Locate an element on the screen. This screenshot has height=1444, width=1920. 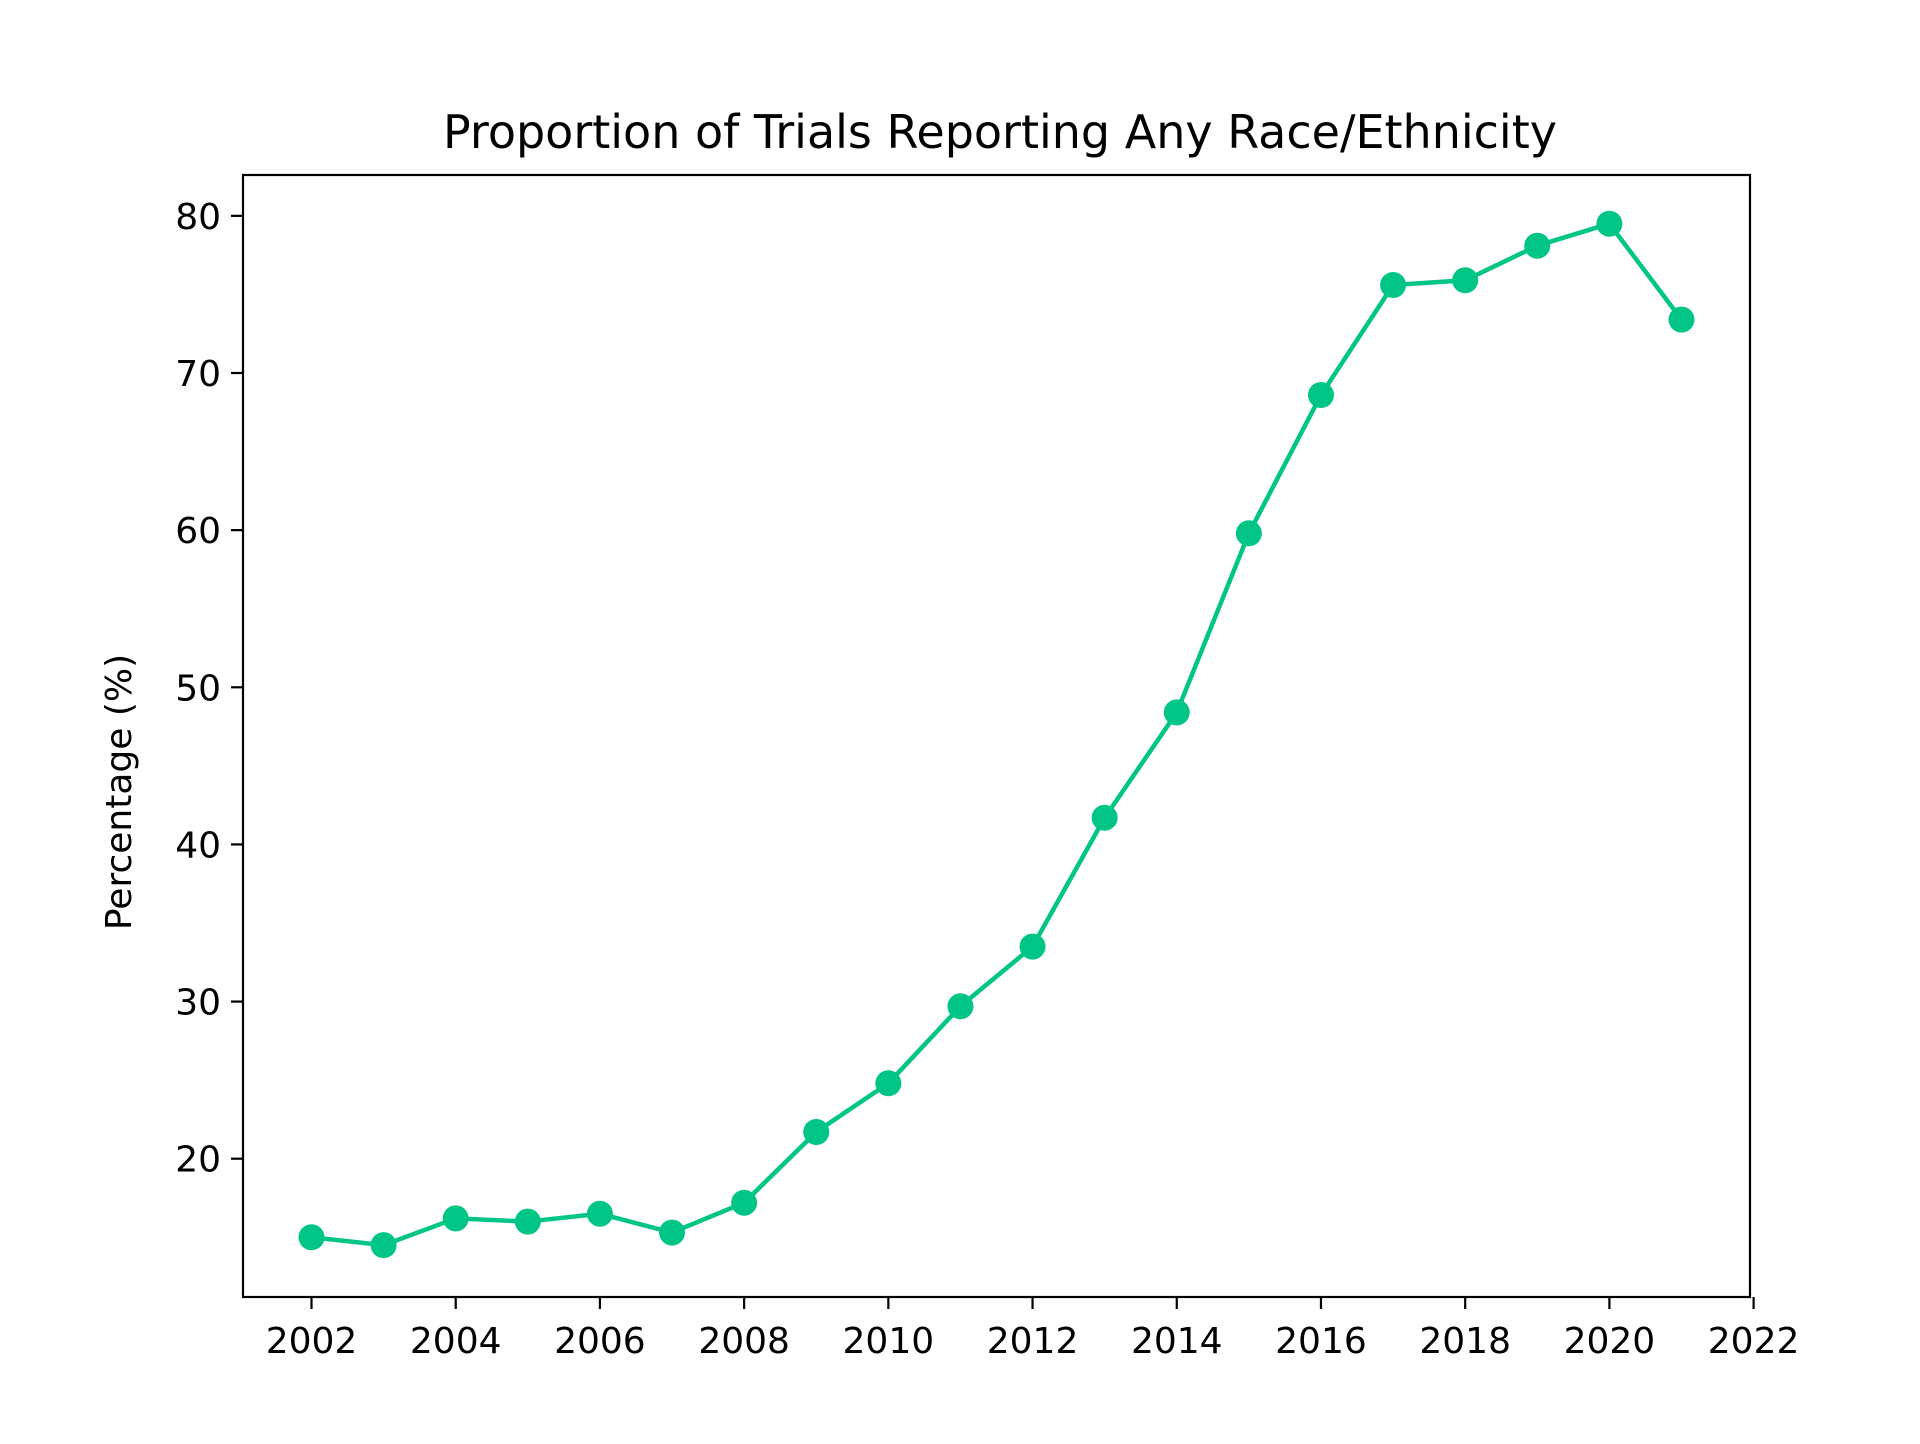
x-tick-label: 2022 is located at coordinates (1754, 1341).